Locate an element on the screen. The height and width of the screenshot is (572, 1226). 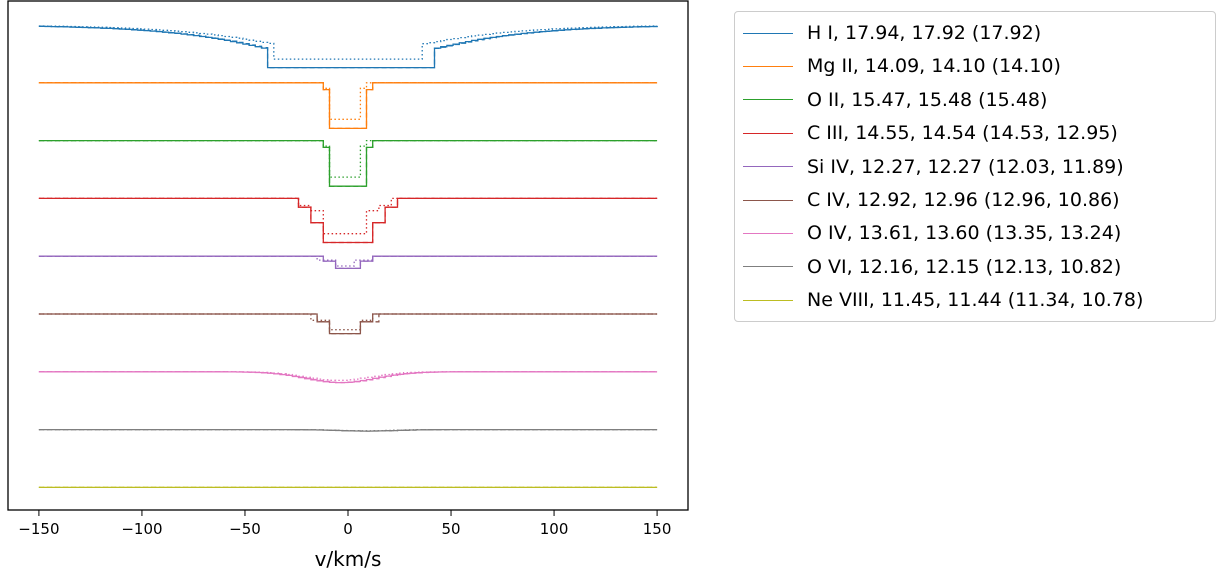
x-tick-label: −150 is located at coordinates (38, 529).